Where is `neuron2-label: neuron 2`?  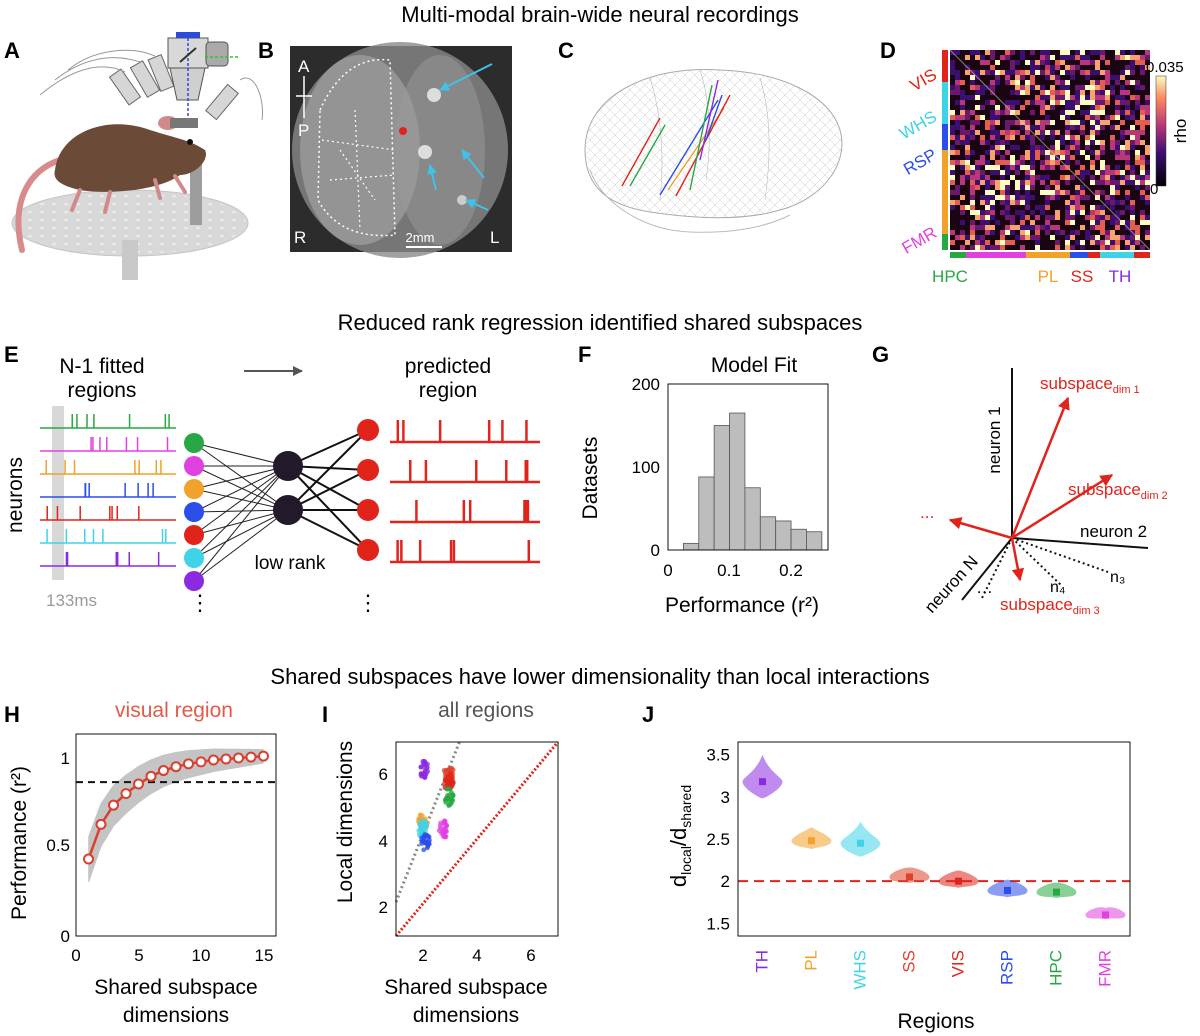
neuron2-label: neuron 2 is located at coordinates (1113, 531).